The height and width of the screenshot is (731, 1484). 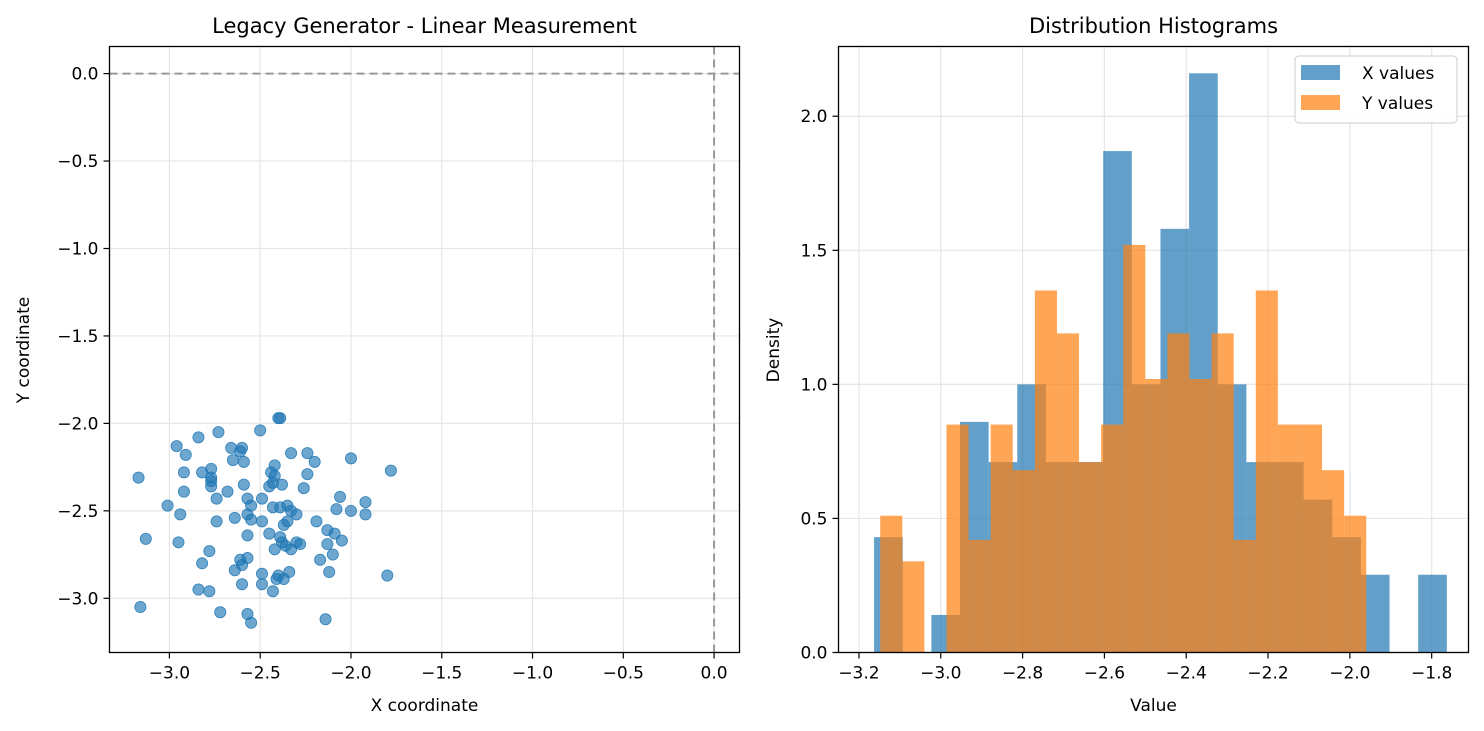 What do you see at coordinates (1397, 104) in the screenshot?
I see `legend-label-y-values: Y values` at bounding box center [1397, 104].